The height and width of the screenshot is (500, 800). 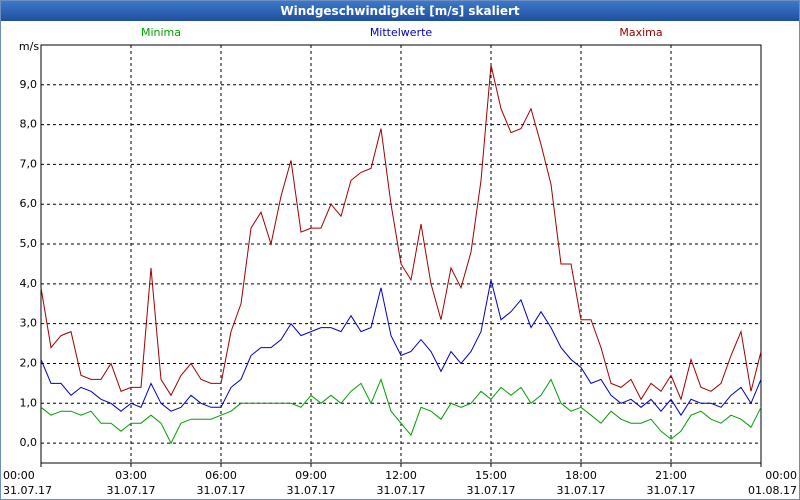 What do you see at coordinates (401, 411) in the screenshot?
I see `data-line` at bounding box center [401, 411].